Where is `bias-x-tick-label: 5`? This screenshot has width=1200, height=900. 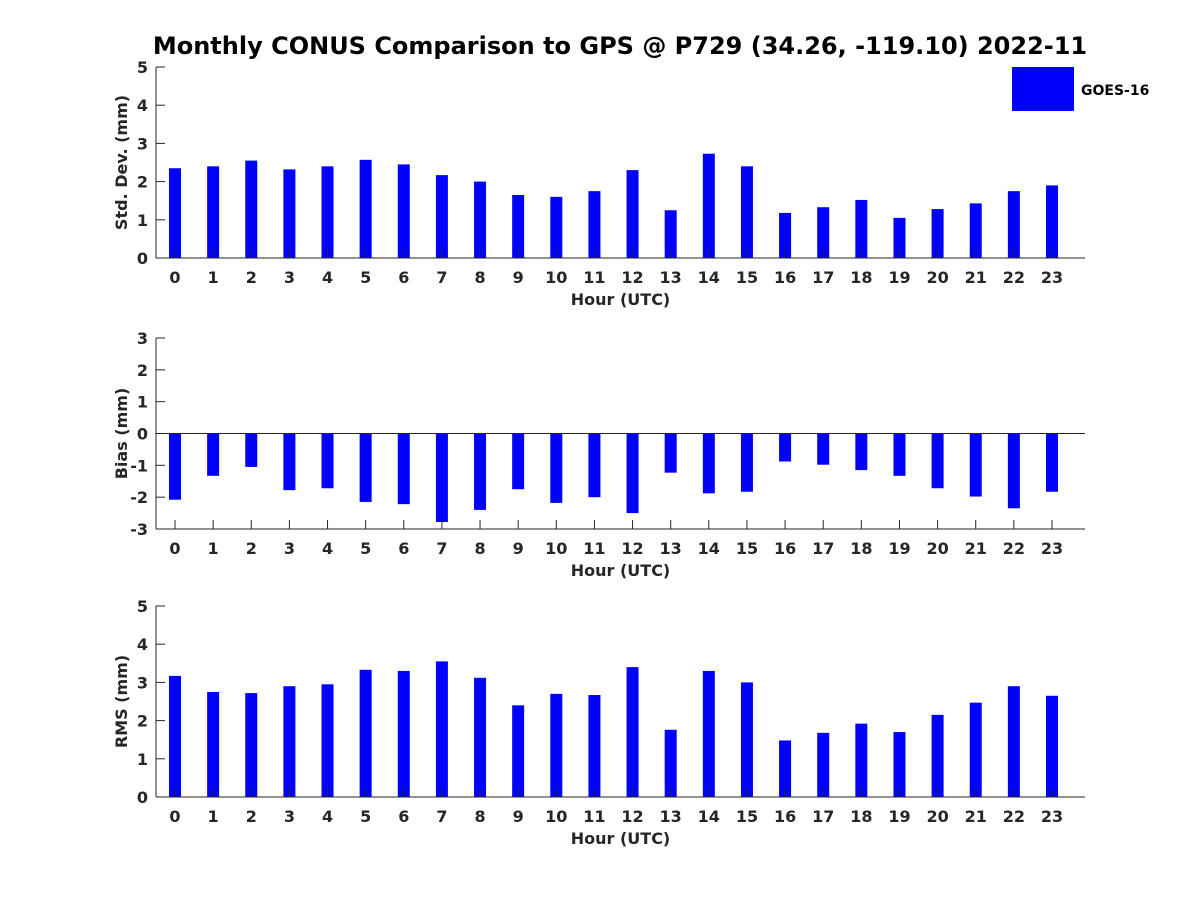 bias-x-tick-label: 5 is located at coordinates (365, 548).